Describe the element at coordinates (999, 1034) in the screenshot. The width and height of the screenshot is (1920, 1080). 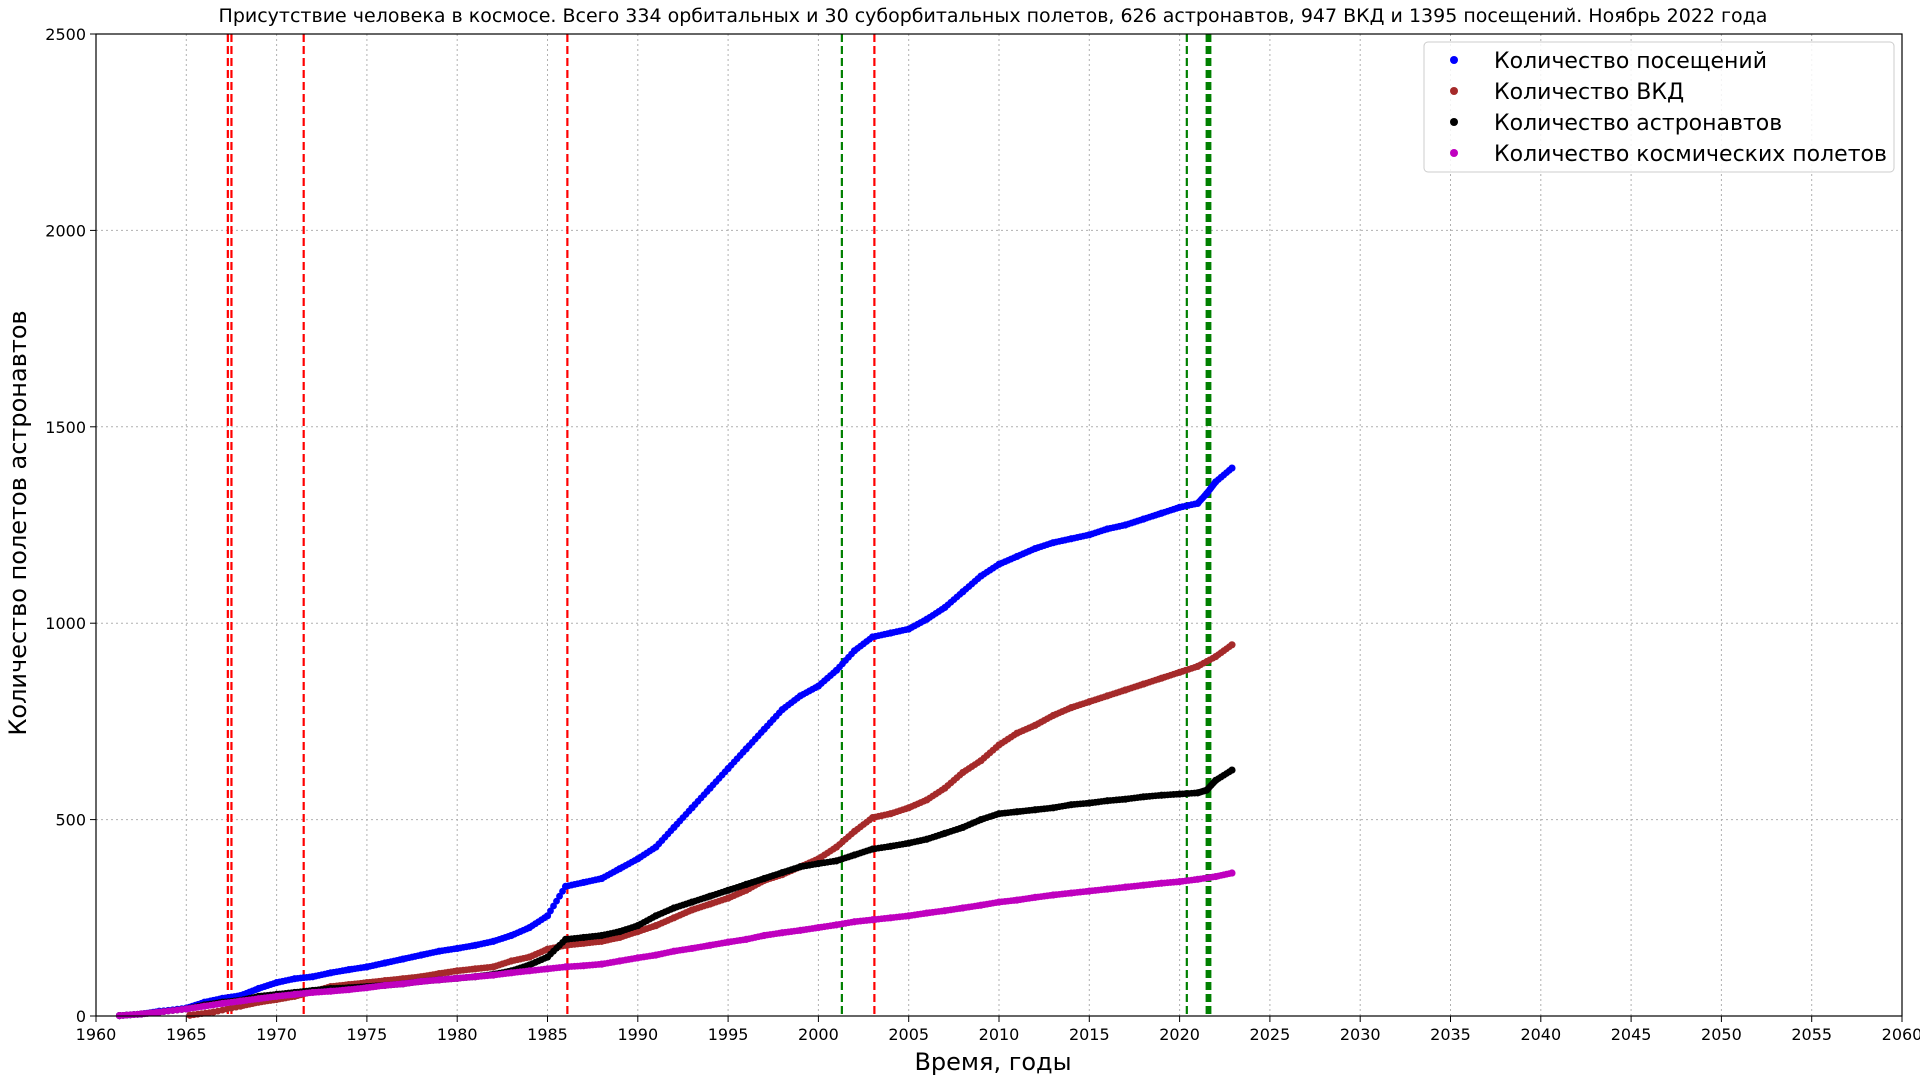
I see `x-tick-label: 2010` at that location.